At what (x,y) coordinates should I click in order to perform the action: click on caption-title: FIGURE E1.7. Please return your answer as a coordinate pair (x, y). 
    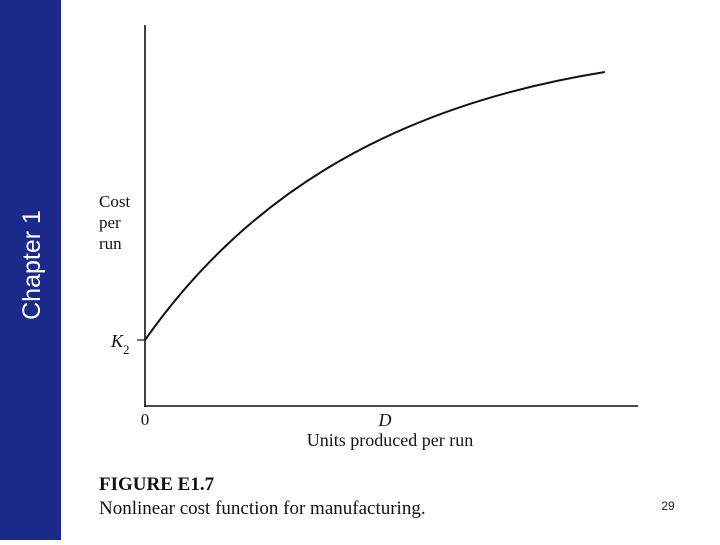
    Looking at the image, I should click on (157, 484).